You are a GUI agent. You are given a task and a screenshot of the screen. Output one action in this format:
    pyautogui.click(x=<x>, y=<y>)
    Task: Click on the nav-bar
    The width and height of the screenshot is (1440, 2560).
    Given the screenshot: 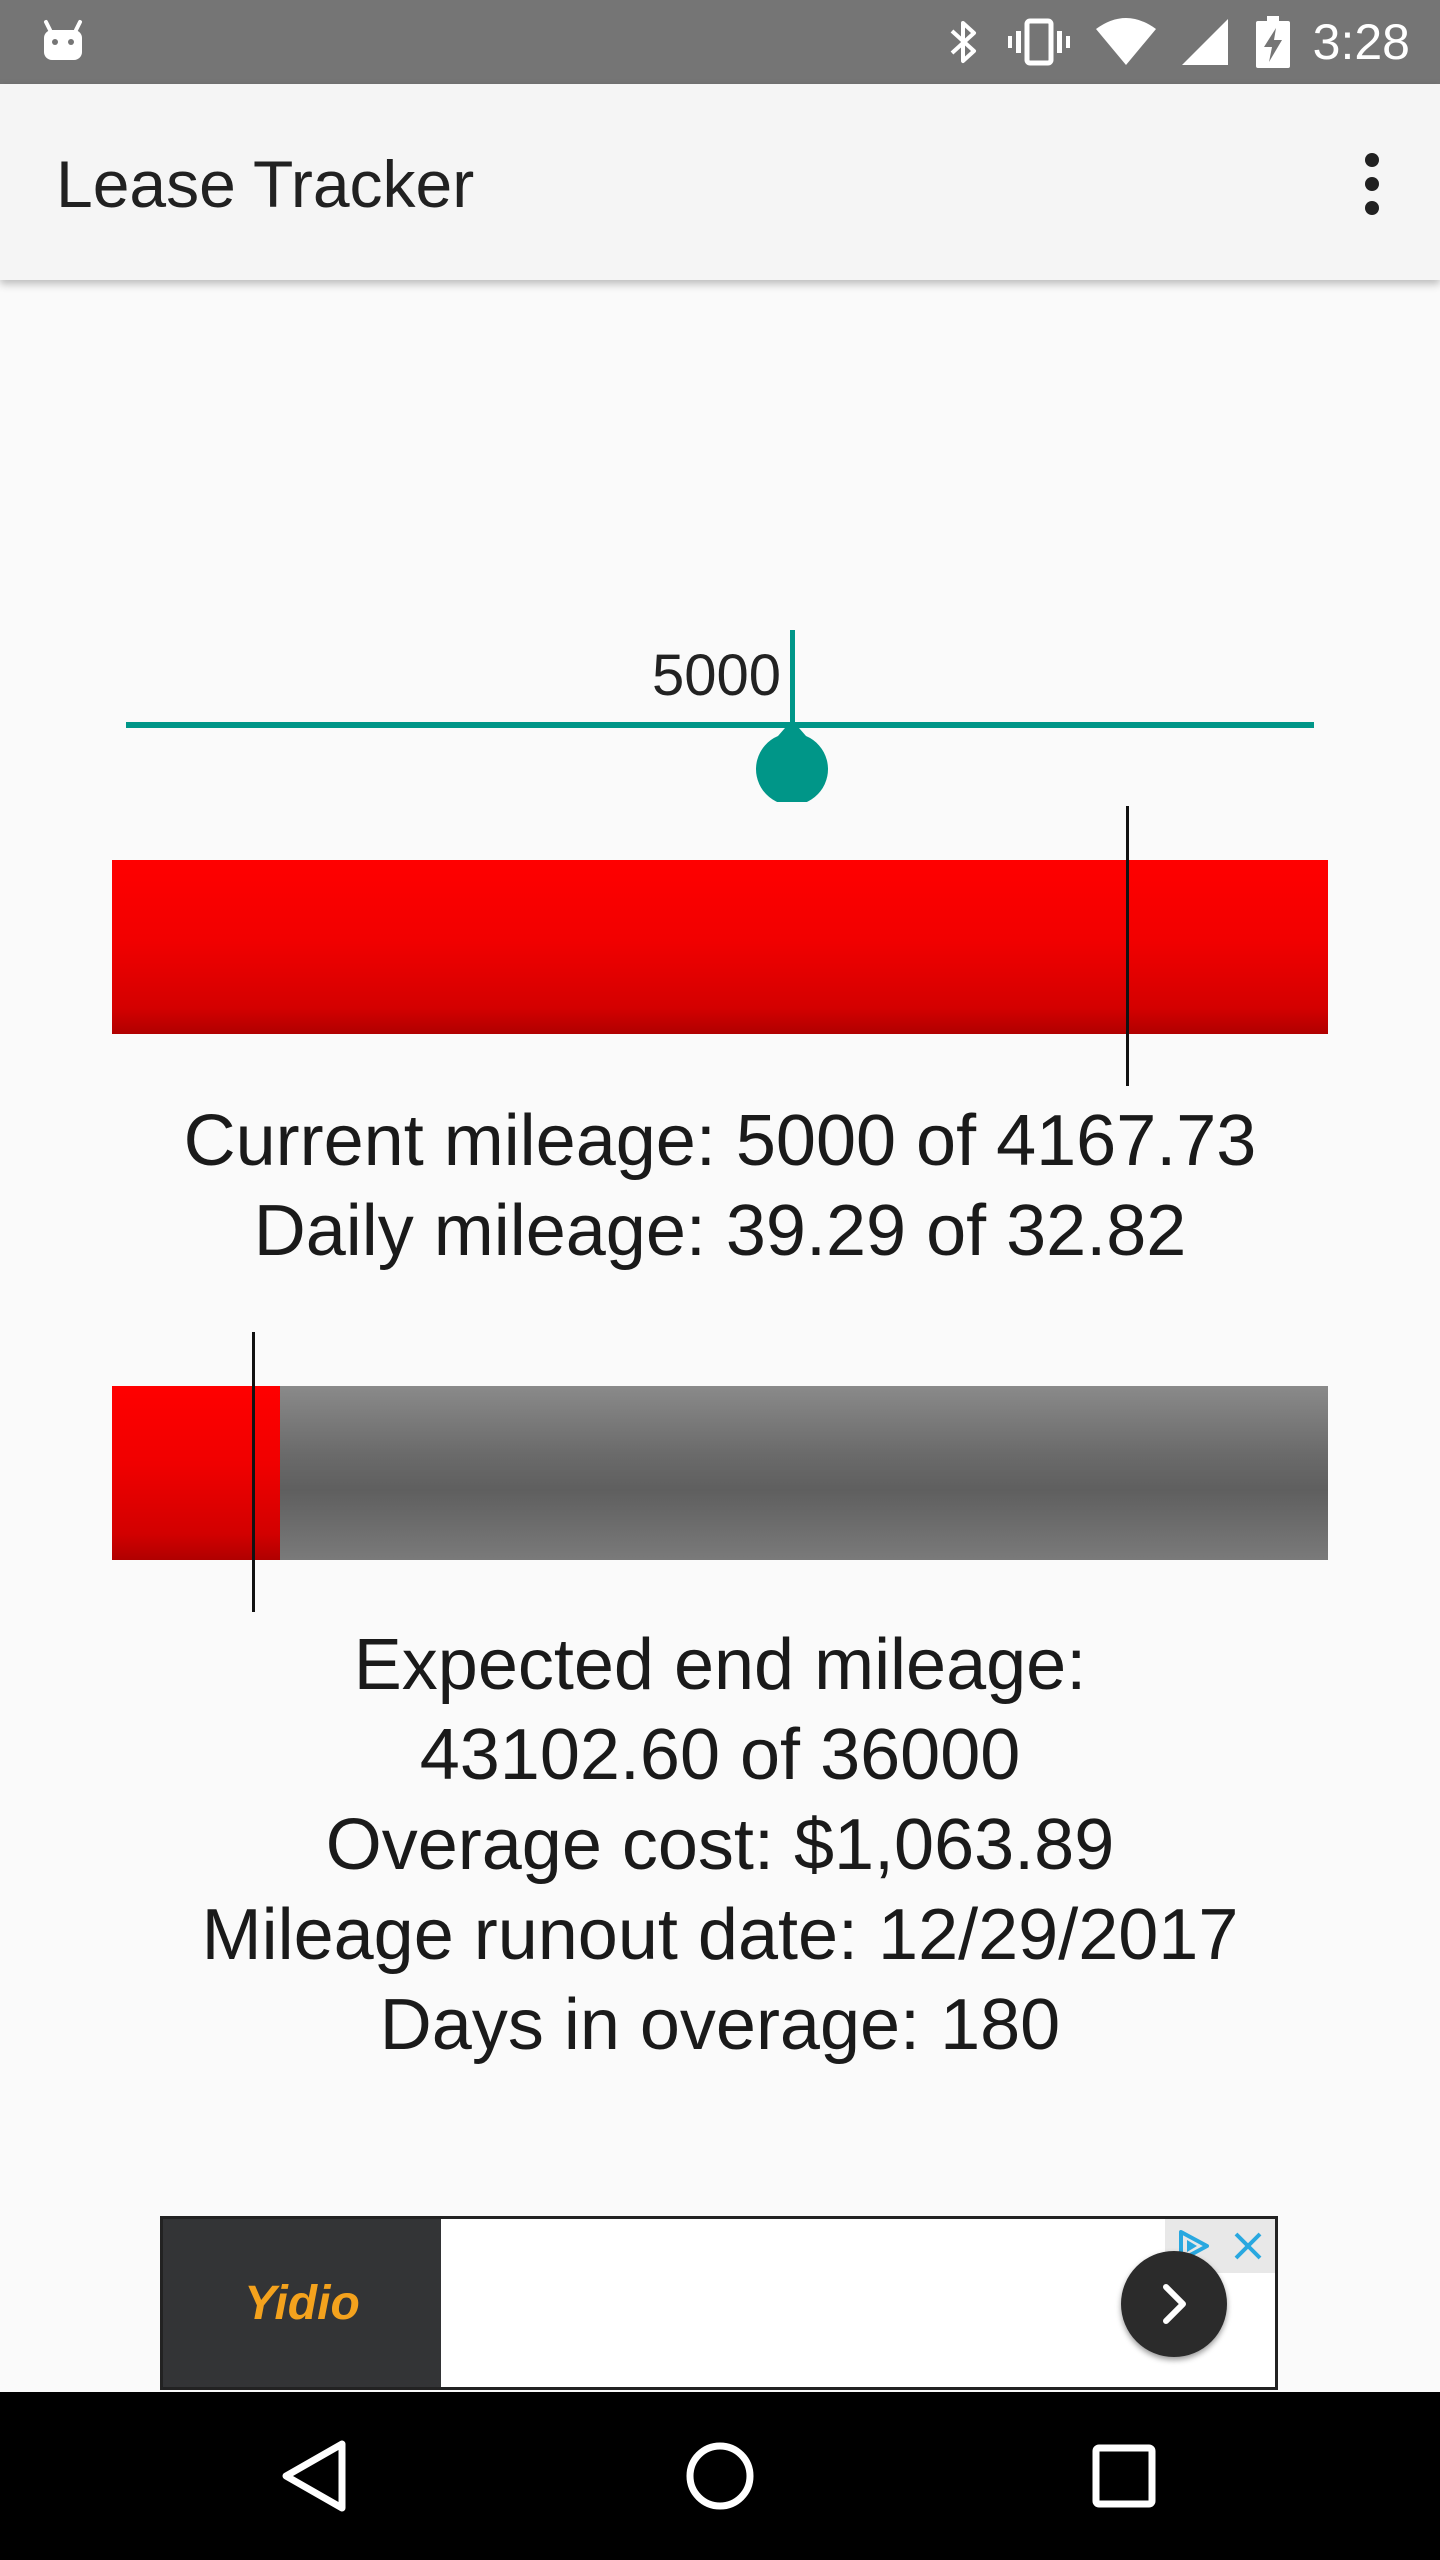 What is the action you would take?
    pyautogui.click(x=720, y=2476)
    